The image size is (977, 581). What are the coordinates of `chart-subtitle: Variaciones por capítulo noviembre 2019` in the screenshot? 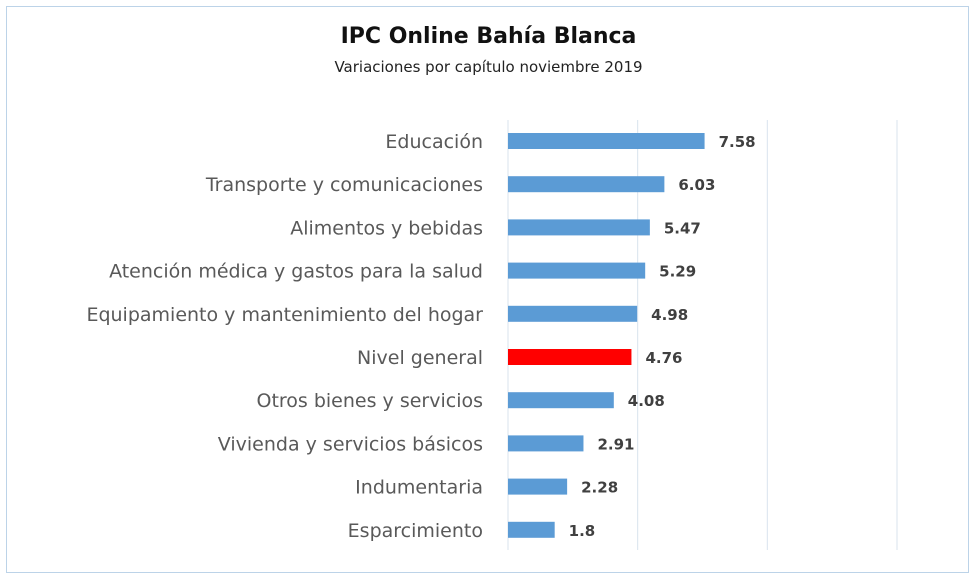 It's located at (488, 67).